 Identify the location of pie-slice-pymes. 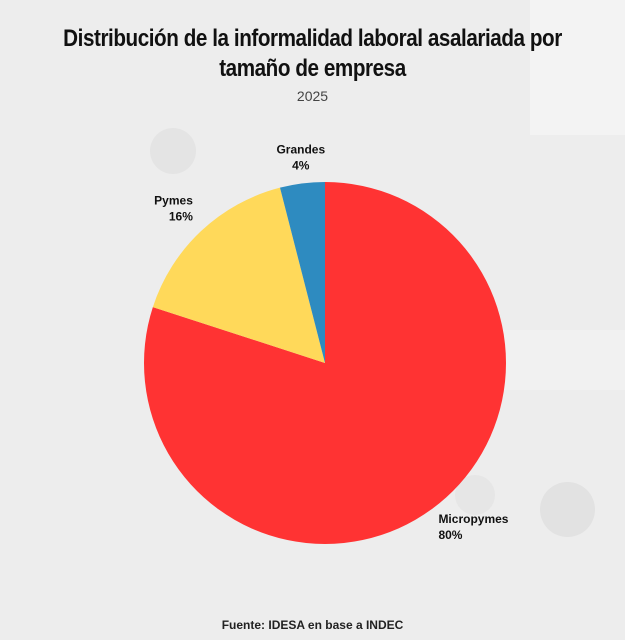
(238, 275).